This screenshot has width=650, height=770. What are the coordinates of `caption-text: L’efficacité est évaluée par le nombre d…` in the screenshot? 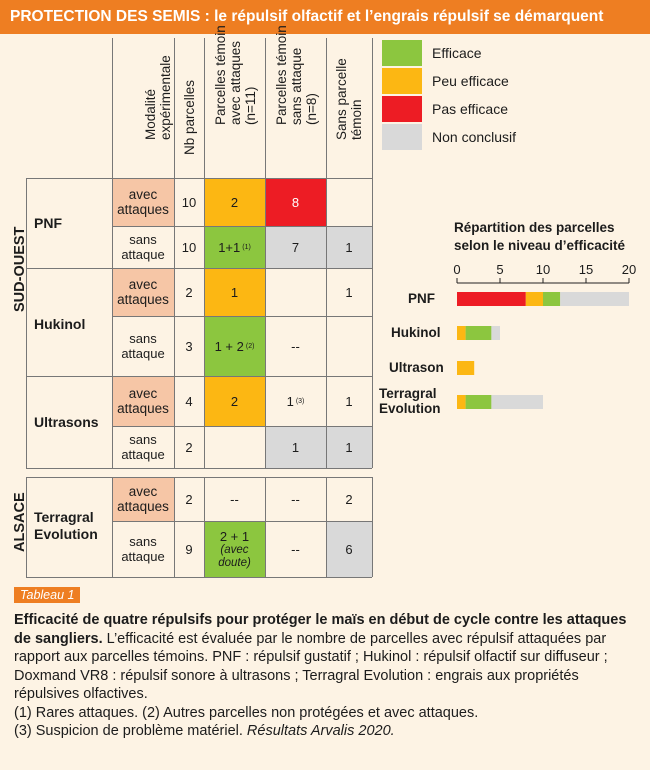 It's located at (311, 666).